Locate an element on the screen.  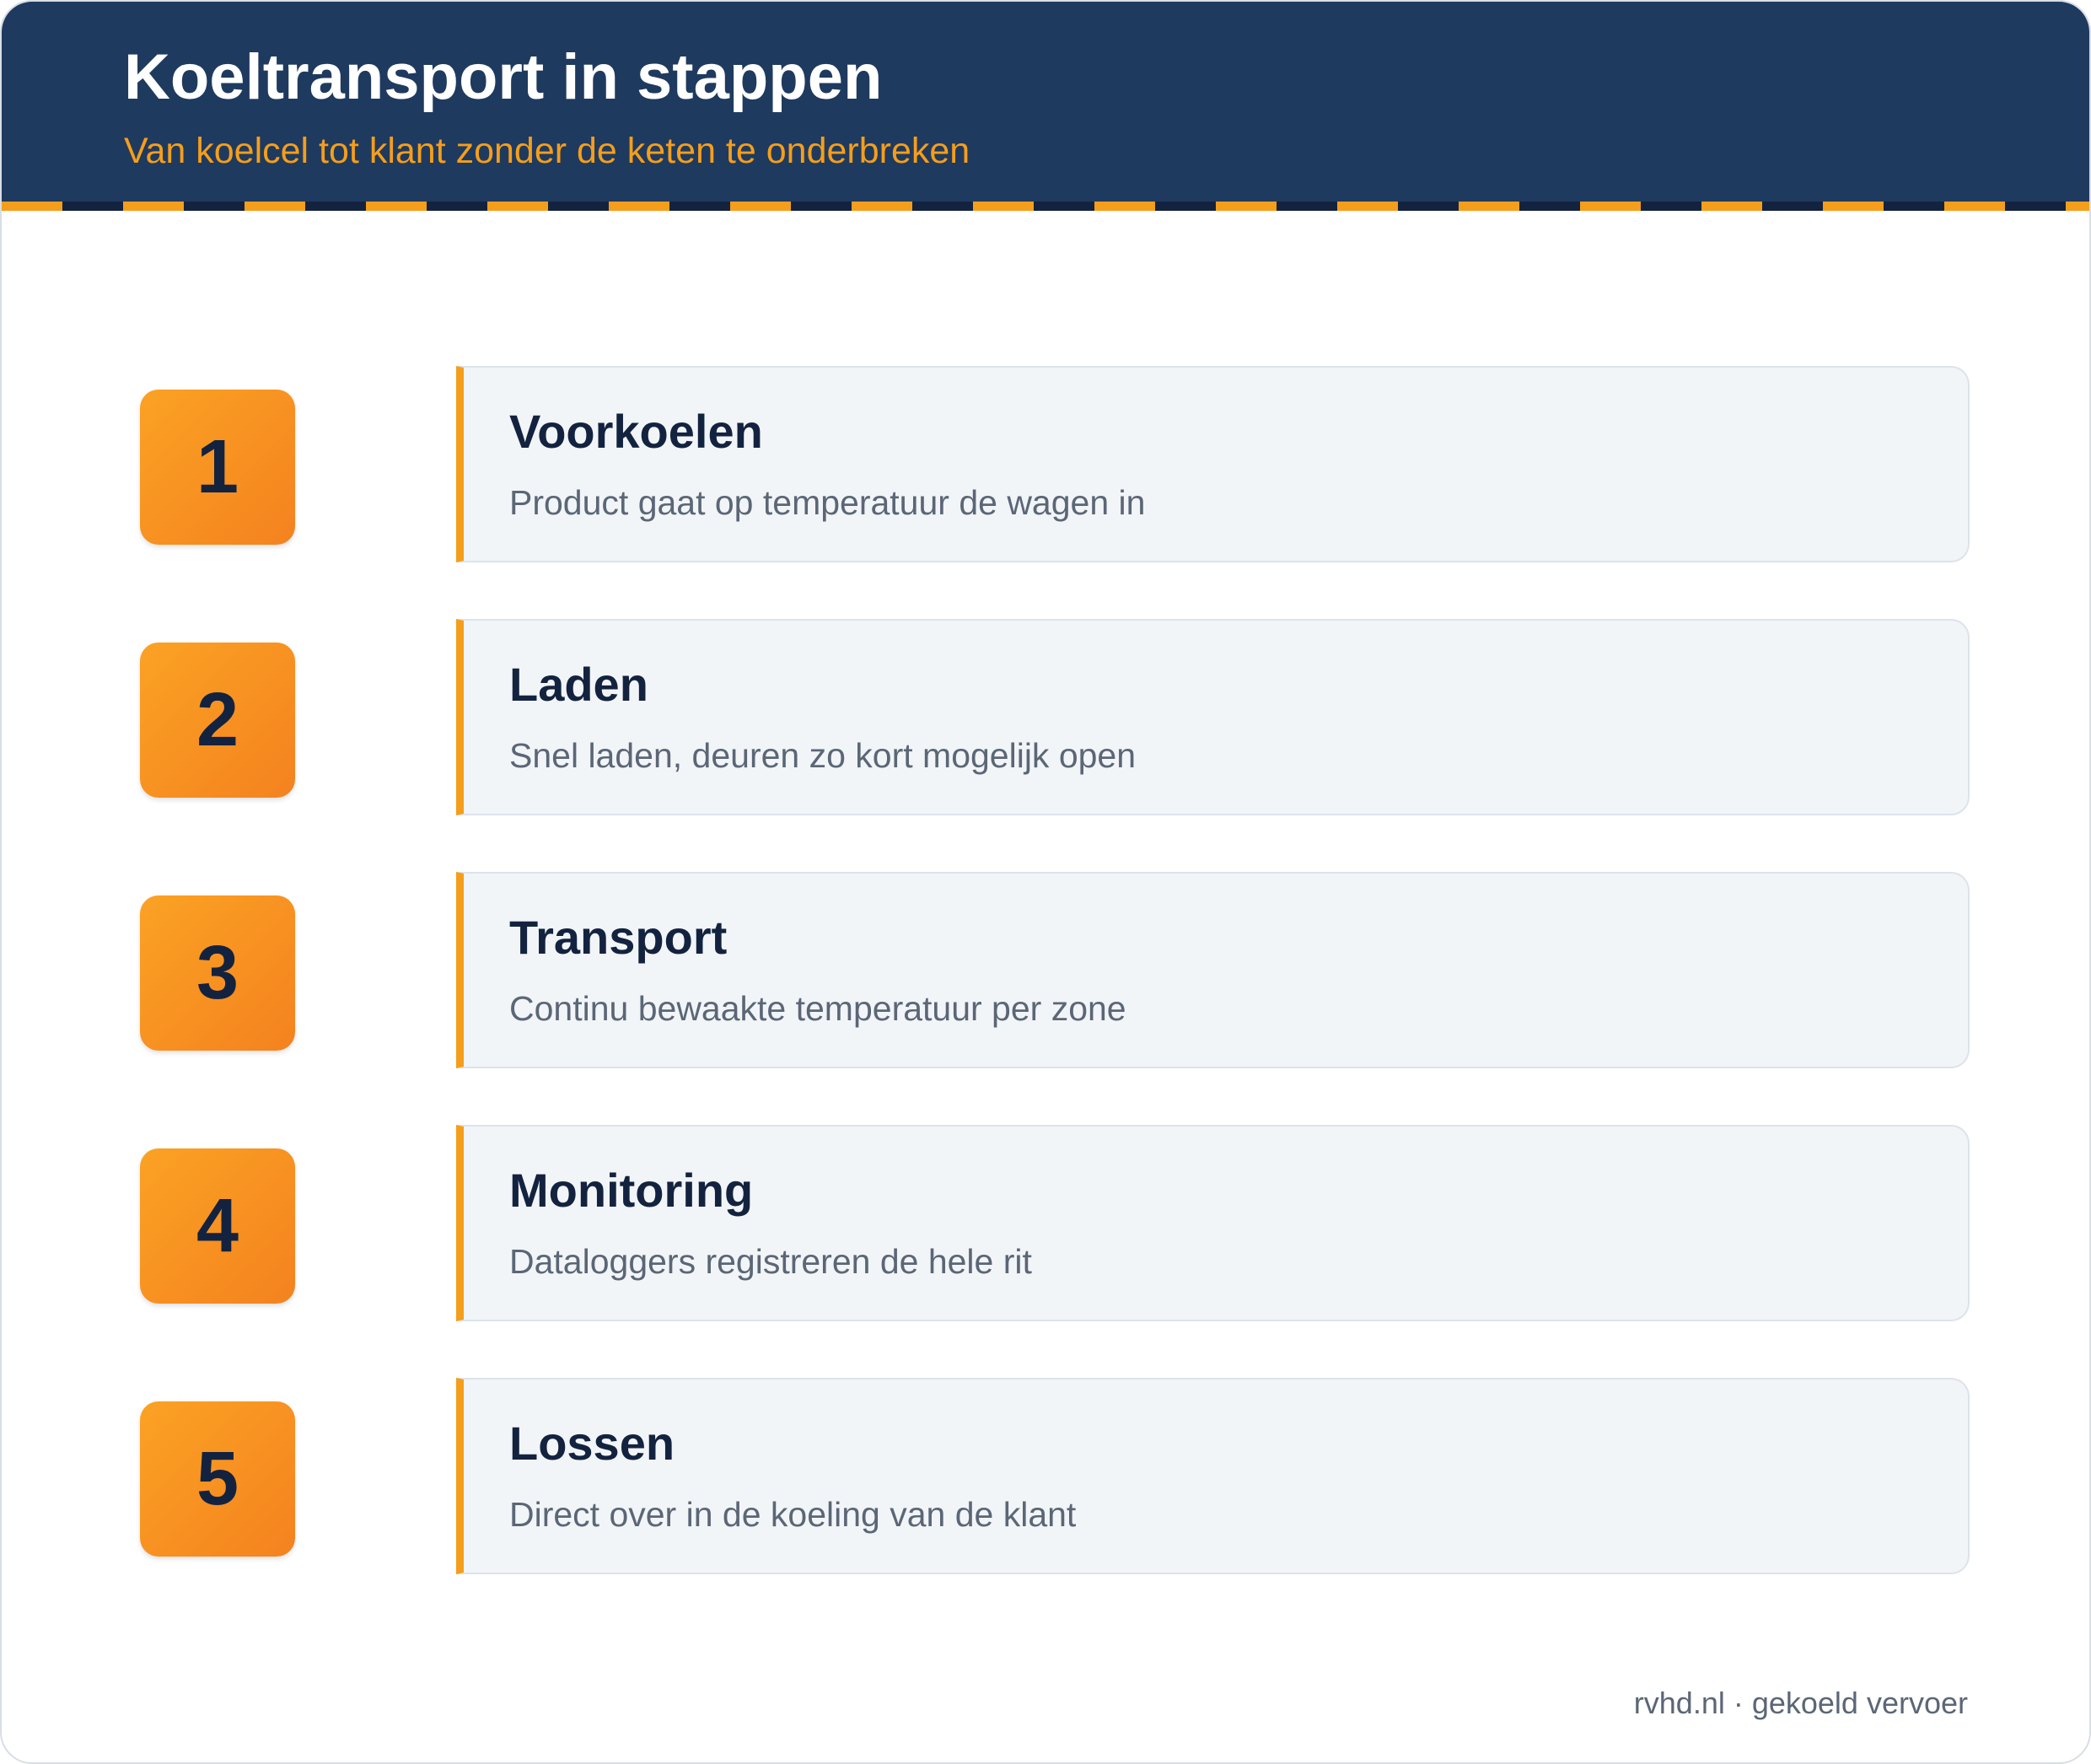
step-description: Direct over in de koeling van de klant is located at coordinates (793, 1514).